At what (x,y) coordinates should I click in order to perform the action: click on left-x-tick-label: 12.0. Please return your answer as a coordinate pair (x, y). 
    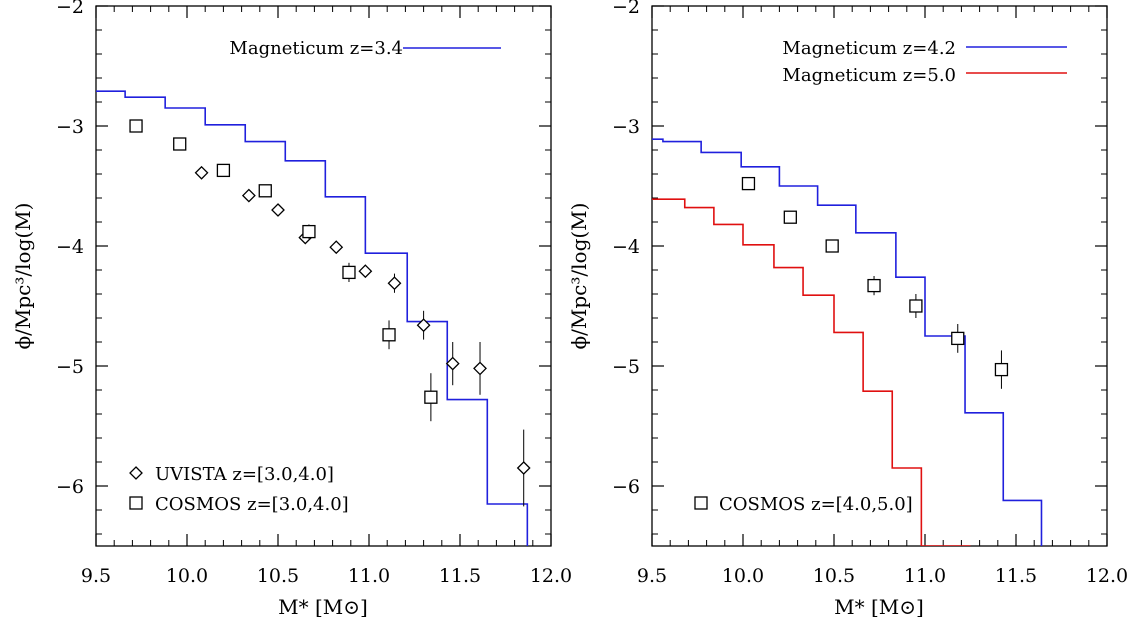
    Looking at the image, I should click on (551, 576).